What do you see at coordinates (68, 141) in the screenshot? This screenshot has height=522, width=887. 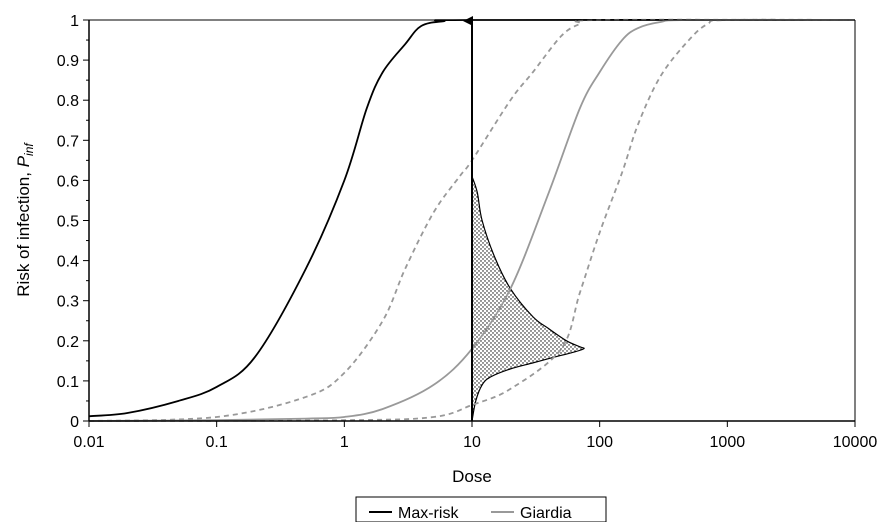 I see `y-tick-label: 0.7` at bounding box center [68, 141].